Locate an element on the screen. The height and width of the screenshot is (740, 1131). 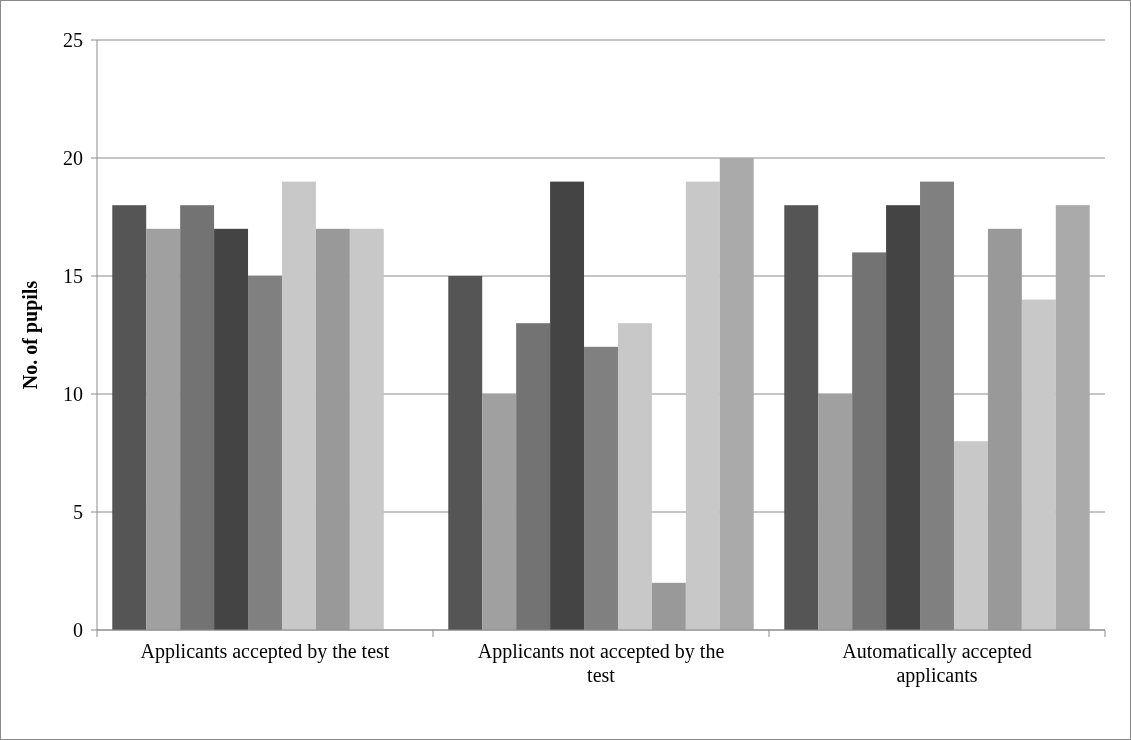
x-tick-label: Automatically accepted applicants is located at coordinates (937, 663).